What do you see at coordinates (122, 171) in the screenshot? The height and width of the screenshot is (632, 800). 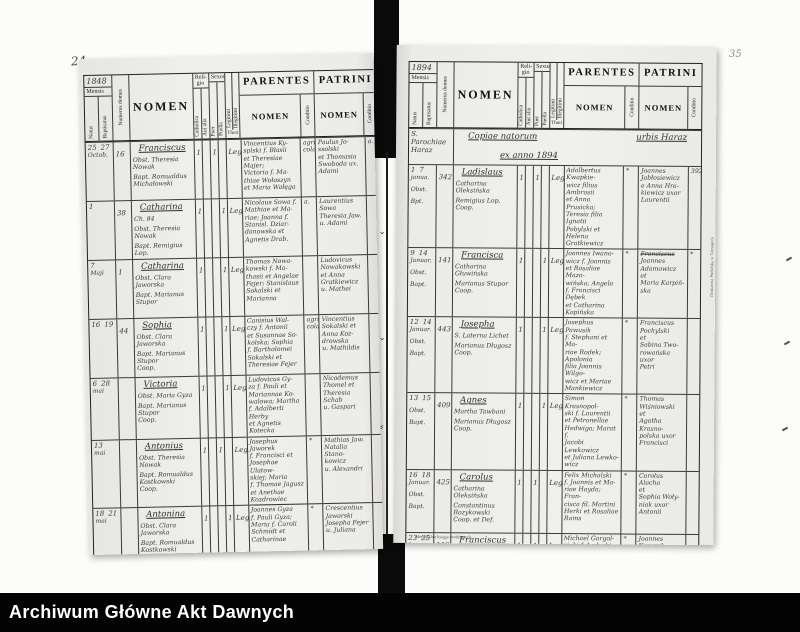 I see `cell-house-number: 16` at bounding box center [122, 171].